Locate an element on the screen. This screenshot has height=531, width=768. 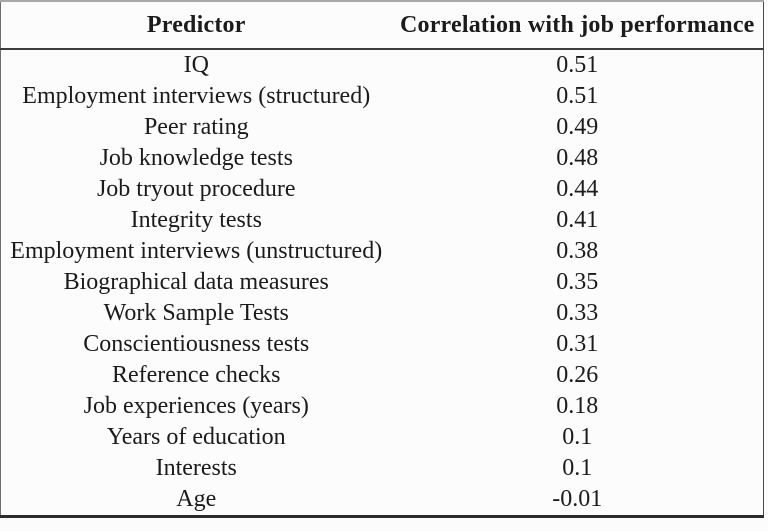
correlation-cell: 0.18 is located at coordinates (577, 406).